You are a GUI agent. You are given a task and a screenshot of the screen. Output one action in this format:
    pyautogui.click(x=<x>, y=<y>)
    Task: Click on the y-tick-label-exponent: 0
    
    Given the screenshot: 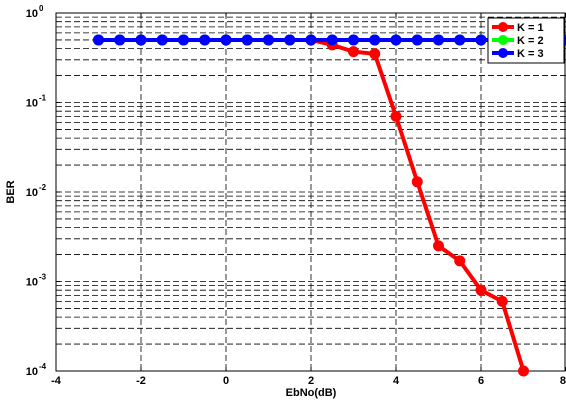 What is the action you would take?
    pyautogui.click(x=41, y=8)
    